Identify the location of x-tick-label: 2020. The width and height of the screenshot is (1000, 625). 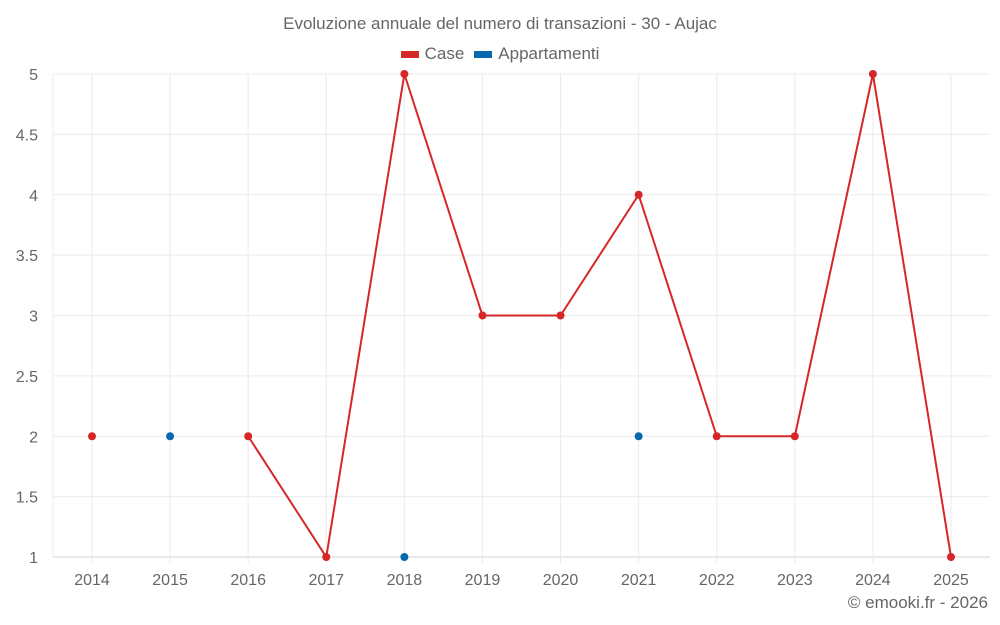
(561, 580).